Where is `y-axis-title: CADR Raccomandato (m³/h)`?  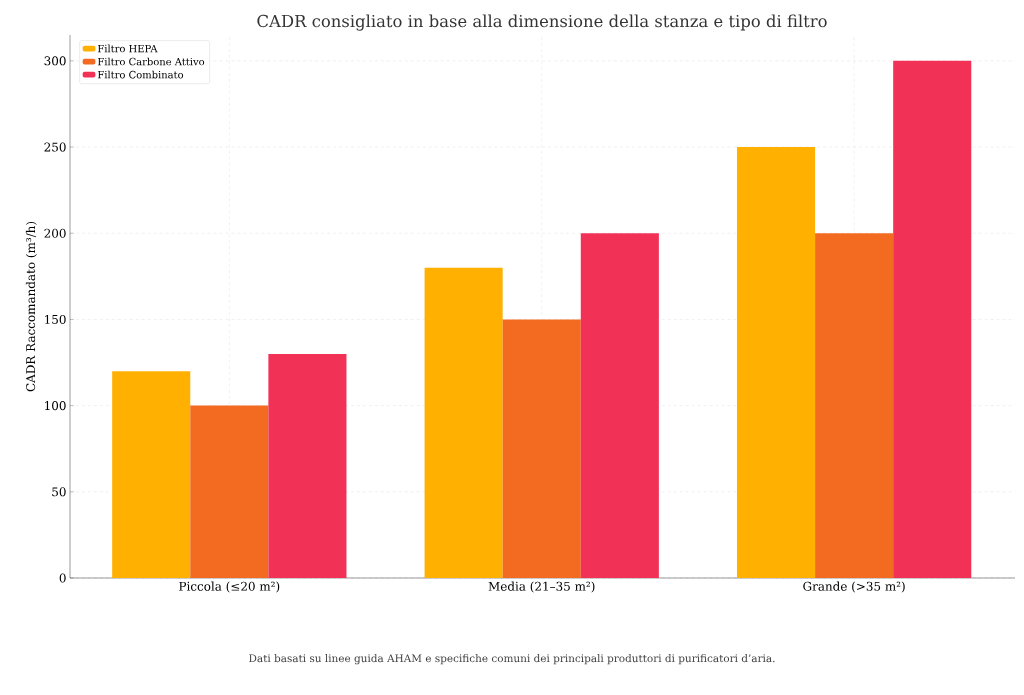 y-axis-title: CADR Raccomandato (m³/h) is located at coordinates (31, 306).